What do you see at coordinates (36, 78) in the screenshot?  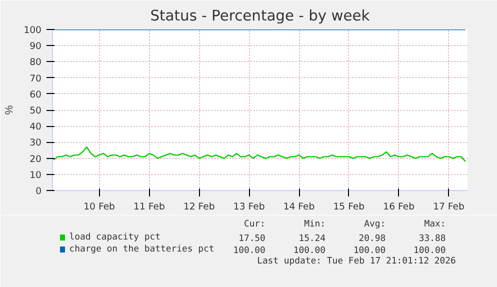 I see `y-tick-label: 70` at bounding box center [36, 78].